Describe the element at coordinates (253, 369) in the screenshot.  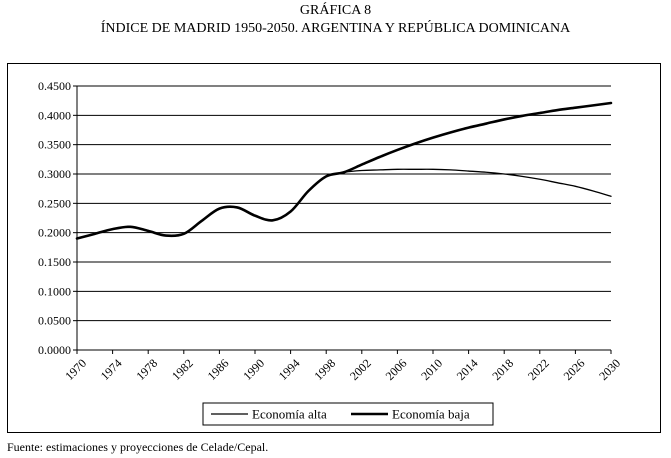
I see `x-tick-label: 1990` at that location.